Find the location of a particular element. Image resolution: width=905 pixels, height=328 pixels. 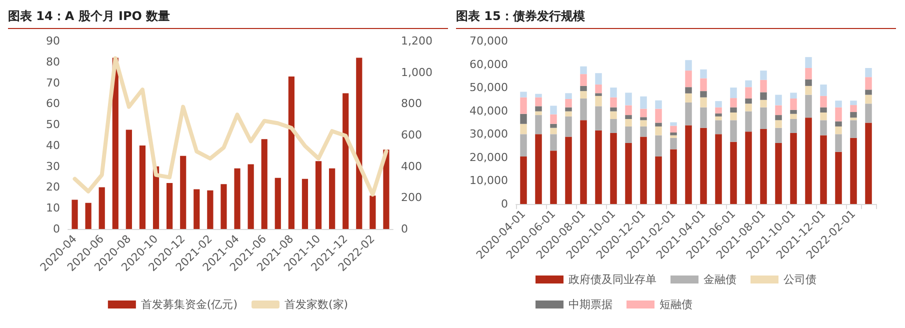

y-tick-label: 20 is located at coordinates (53, 187).